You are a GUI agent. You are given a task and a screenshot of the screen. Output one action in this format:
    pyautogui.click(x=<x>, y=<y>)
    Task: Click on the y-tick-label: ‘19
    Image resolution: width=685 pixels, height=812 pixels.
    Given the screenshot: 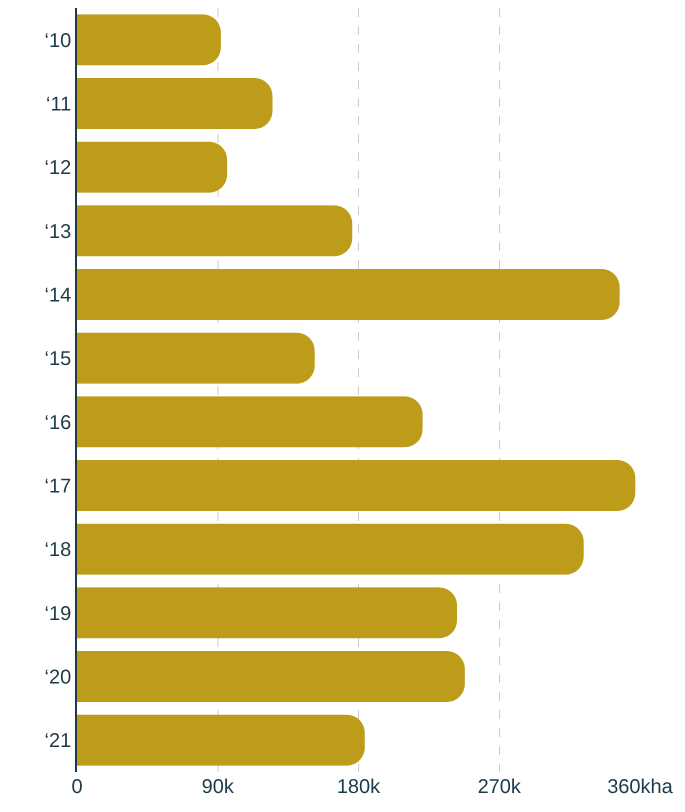 What is the action you would take?
    pyautogui.click(x=58, y=613)
    